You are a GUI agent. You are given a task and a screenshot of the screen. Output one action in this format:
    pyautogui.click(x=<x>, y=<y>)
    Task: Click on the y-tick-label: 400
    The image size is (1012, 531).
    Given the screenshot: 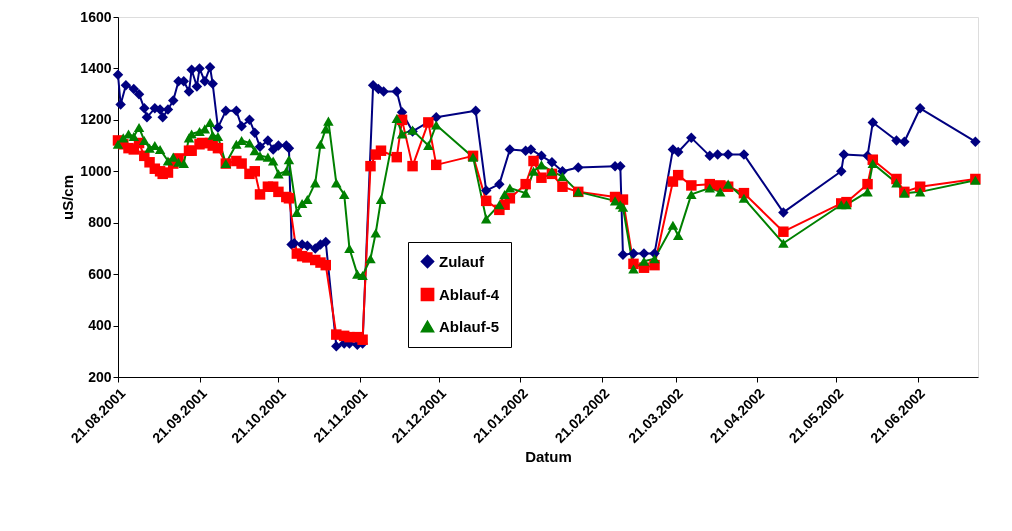 What is the action you would take?
    pyautogui.click(x=100, y=325)
    